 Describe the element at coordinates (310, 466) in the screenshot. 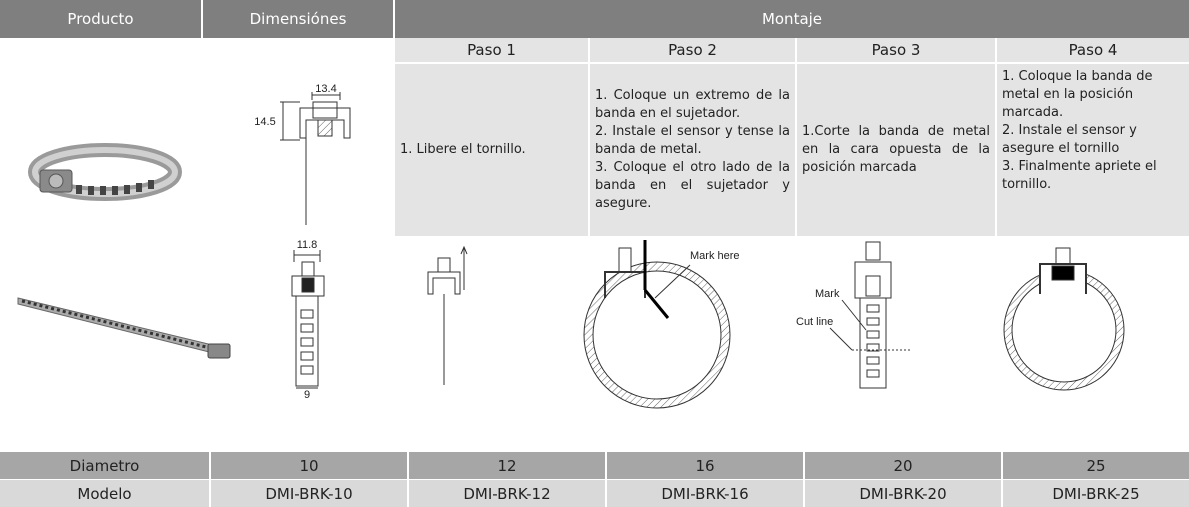

I see `spec-cell: 10` at that location.